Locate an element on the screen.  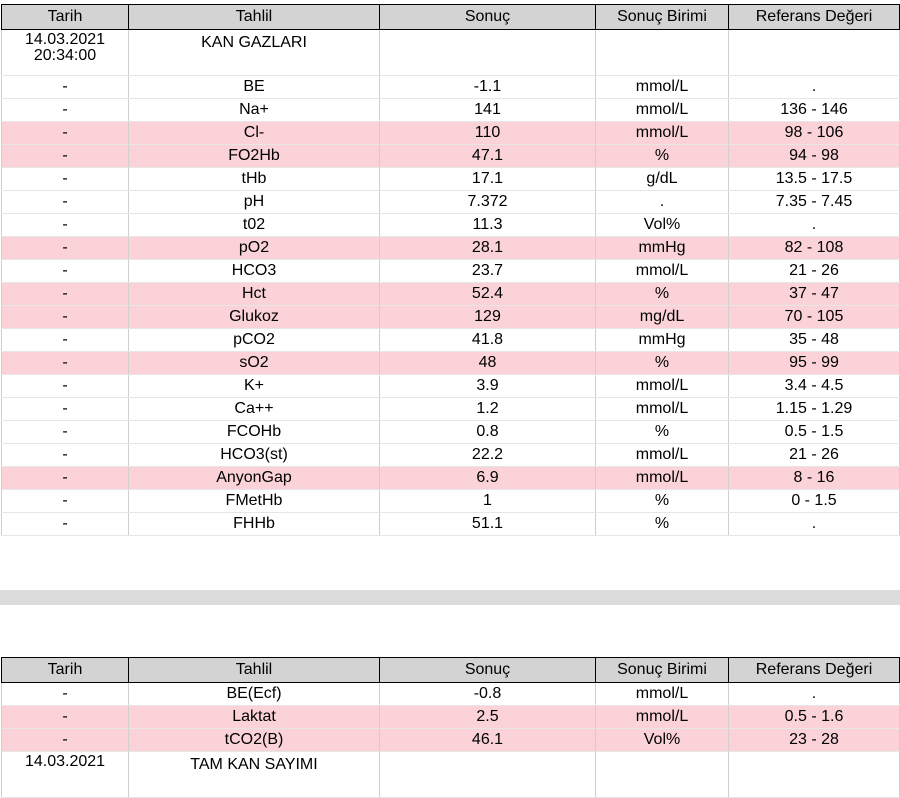
cell-referans: 70 - 105 is located at coordinates (814, 317).